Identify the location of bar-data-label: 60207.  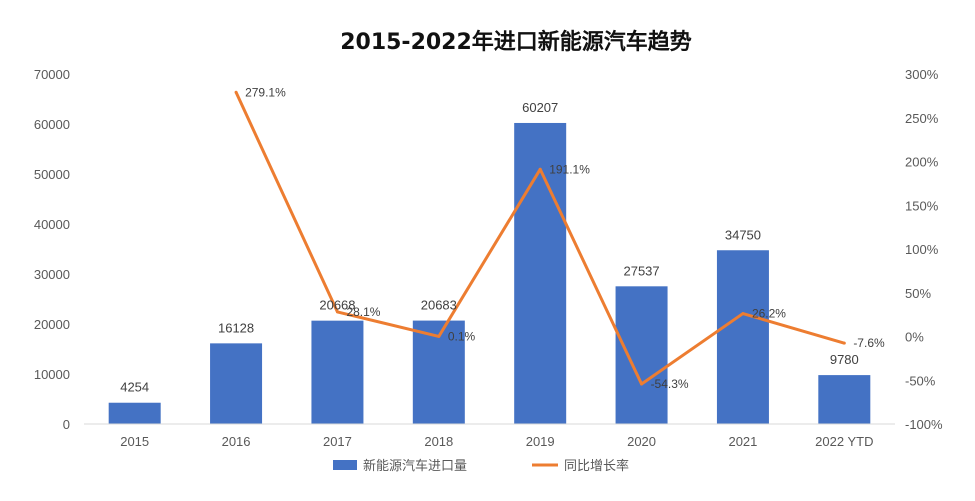
(540, 107).